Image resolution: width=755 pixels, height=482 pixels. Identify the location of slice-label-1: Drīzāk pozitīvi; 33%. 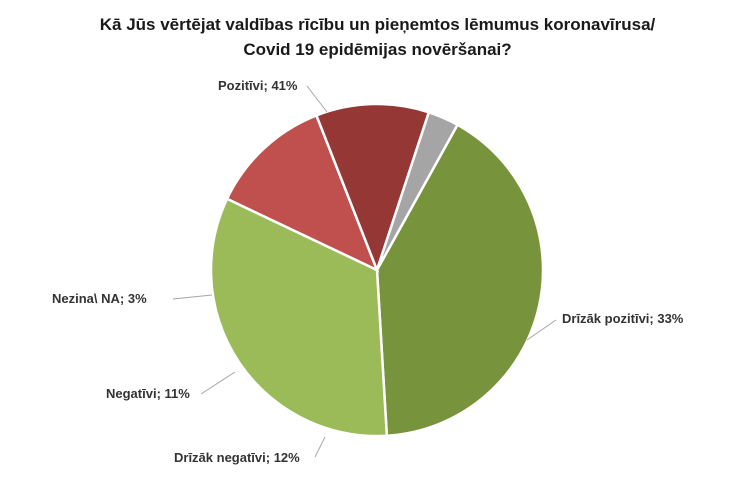
(623, 318).